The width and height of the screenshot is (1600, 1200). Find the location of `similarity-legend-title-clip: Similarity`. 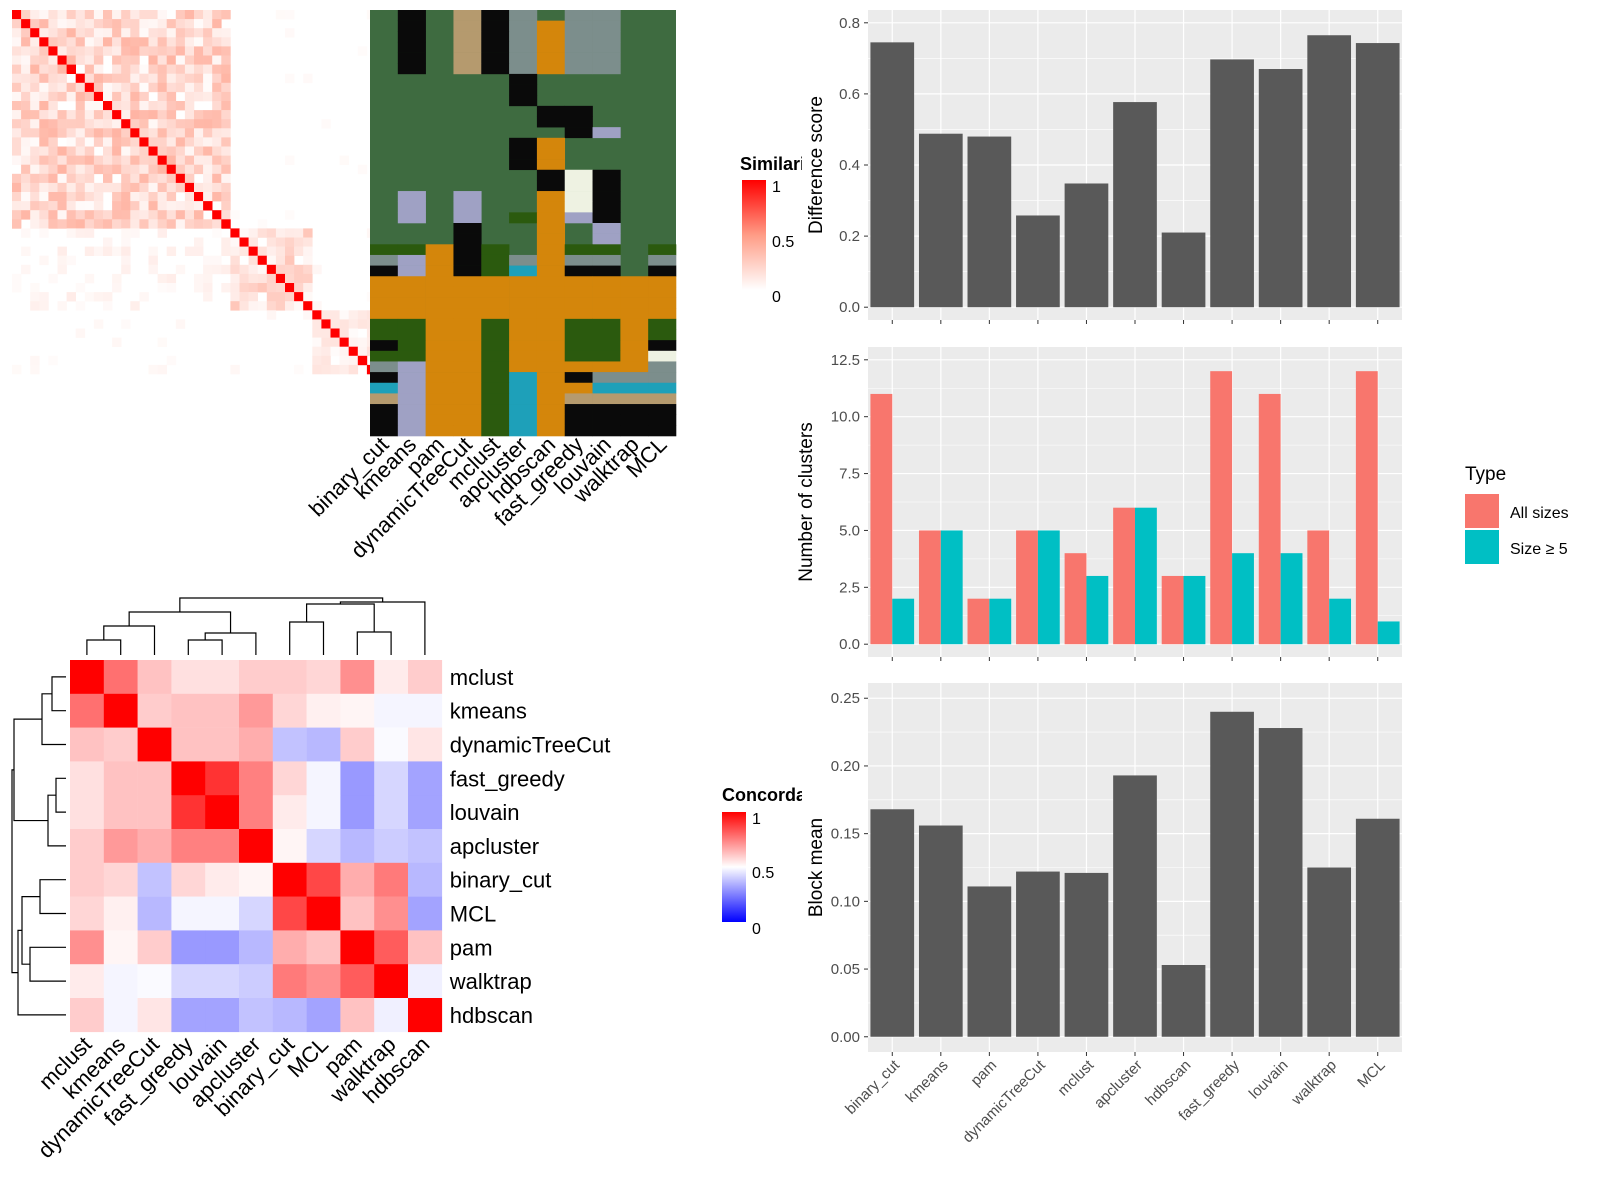

similarity-legend-title-clip: Similarity is located at coordinates (771, 164).